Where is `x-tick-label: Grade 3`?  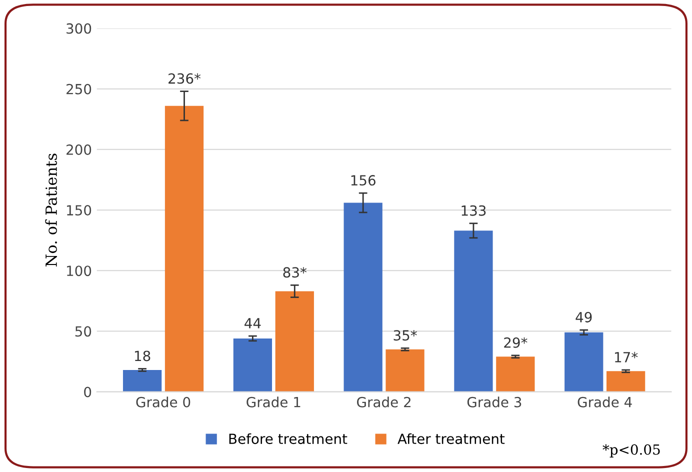
x-tick-label: Grade 3 is located at coordinates (494, 402).